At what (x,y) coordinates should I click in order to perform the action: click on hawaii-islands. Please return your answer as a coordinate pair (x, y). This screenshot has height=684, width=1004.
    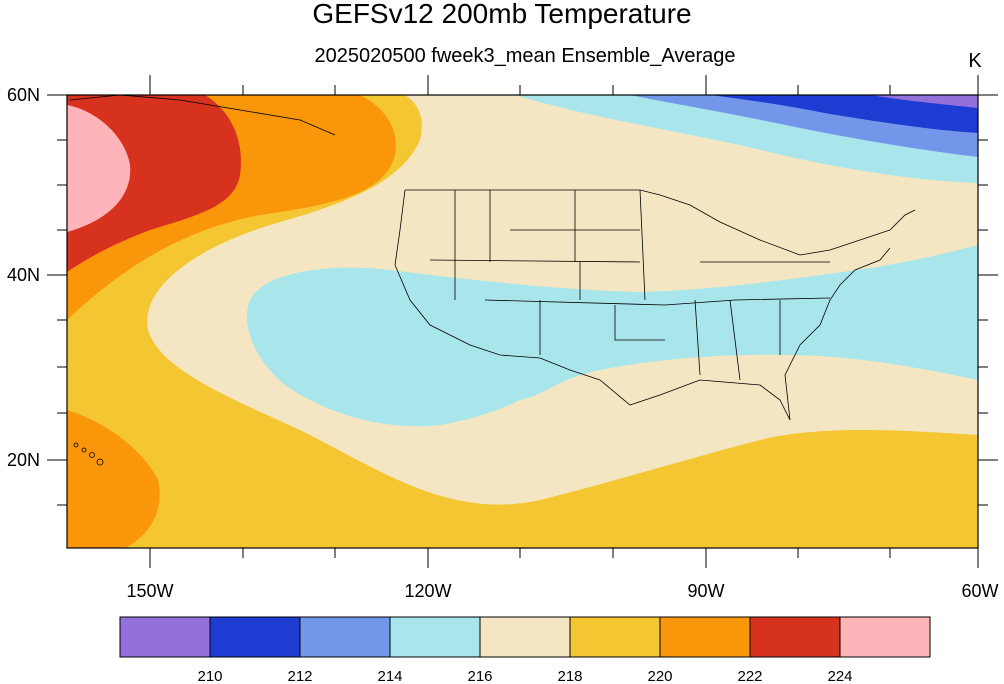
    Looking at the image, I should click on (88, 454).